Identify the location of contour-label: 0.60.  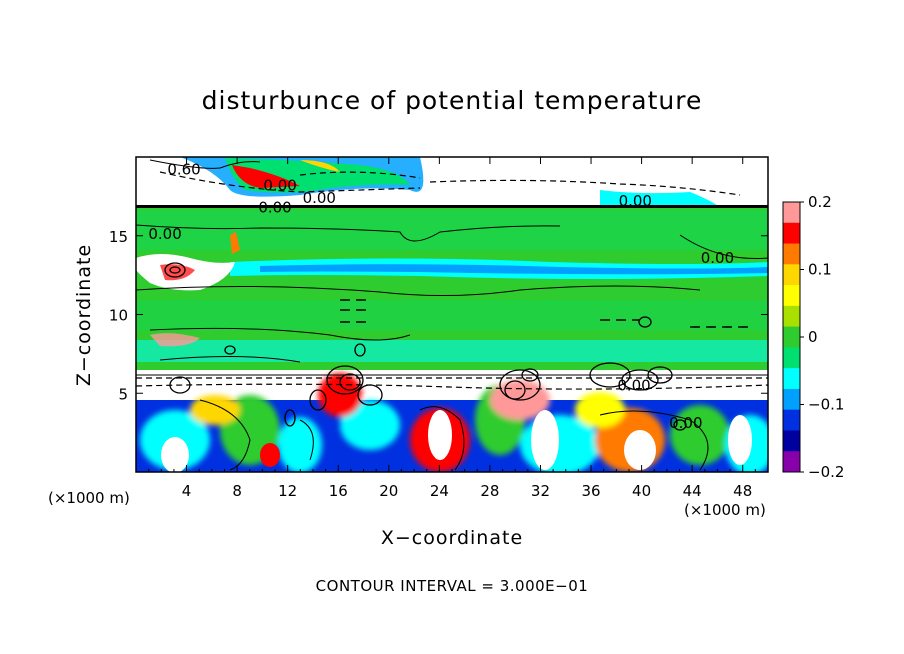
(183, 170).